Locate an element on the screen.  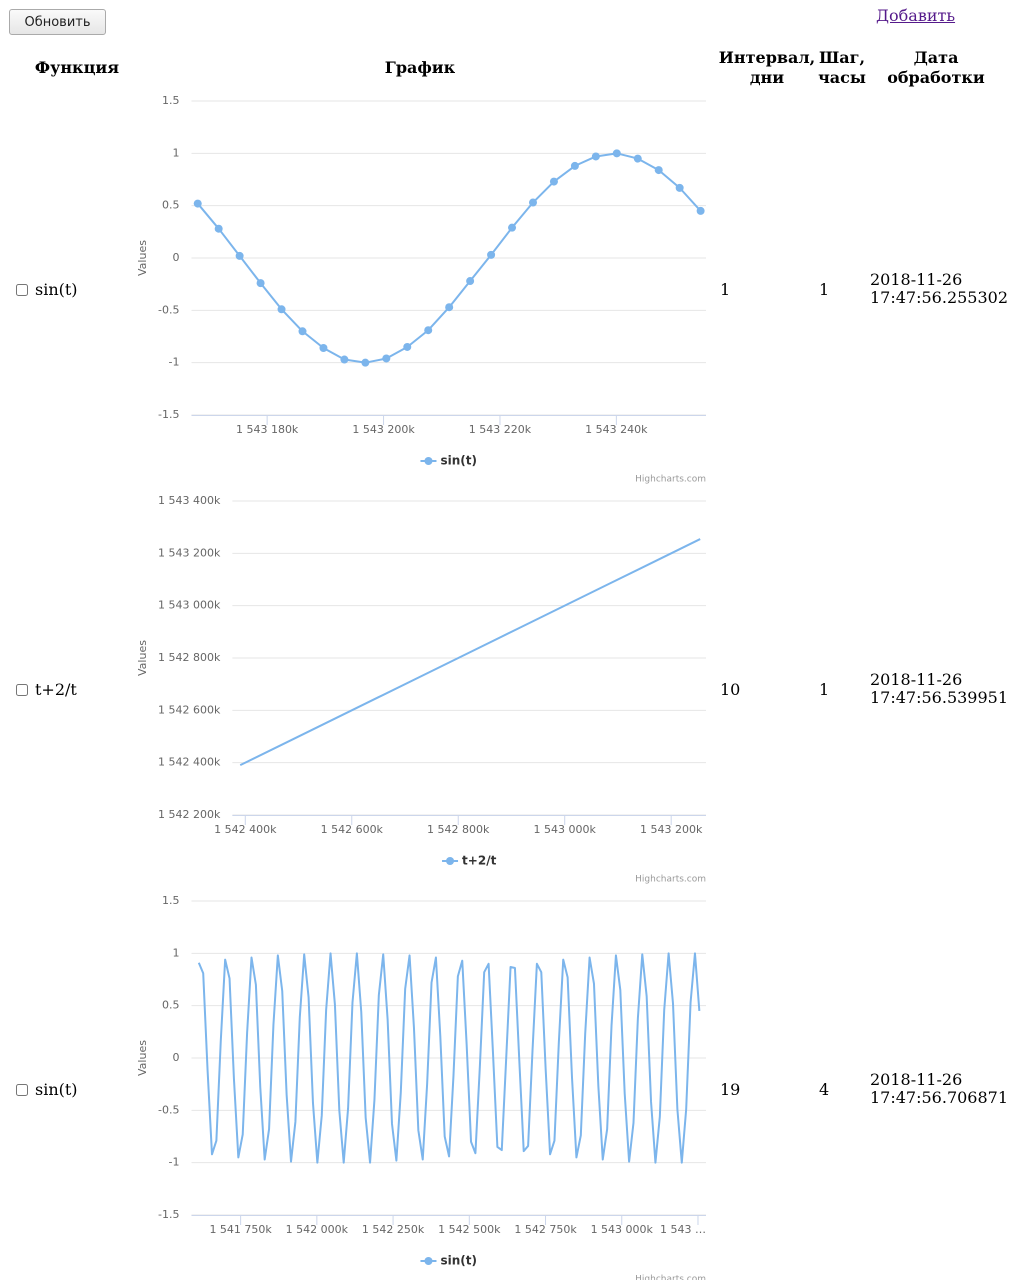
header: Дата обработки is located at coordinates (936, 67).